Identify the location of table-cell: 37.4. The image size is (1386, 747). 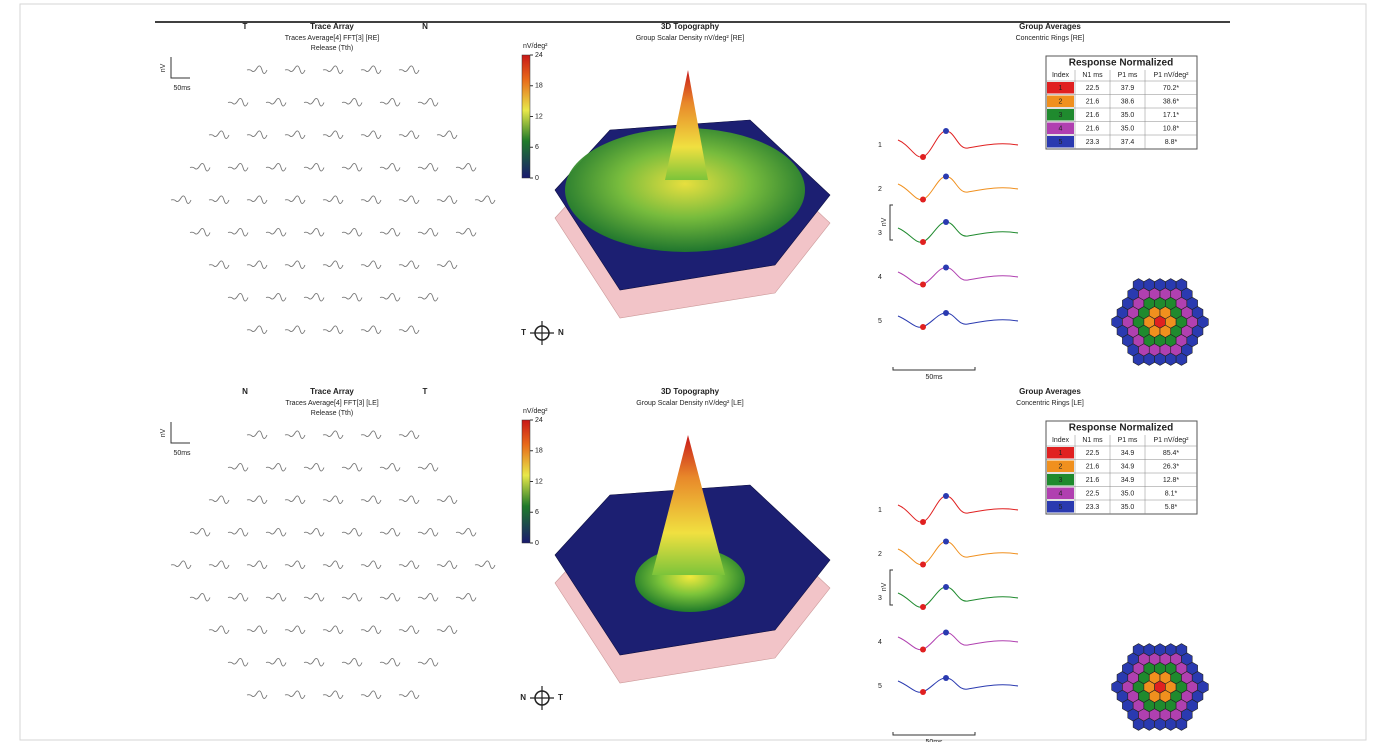
(1128, 142).